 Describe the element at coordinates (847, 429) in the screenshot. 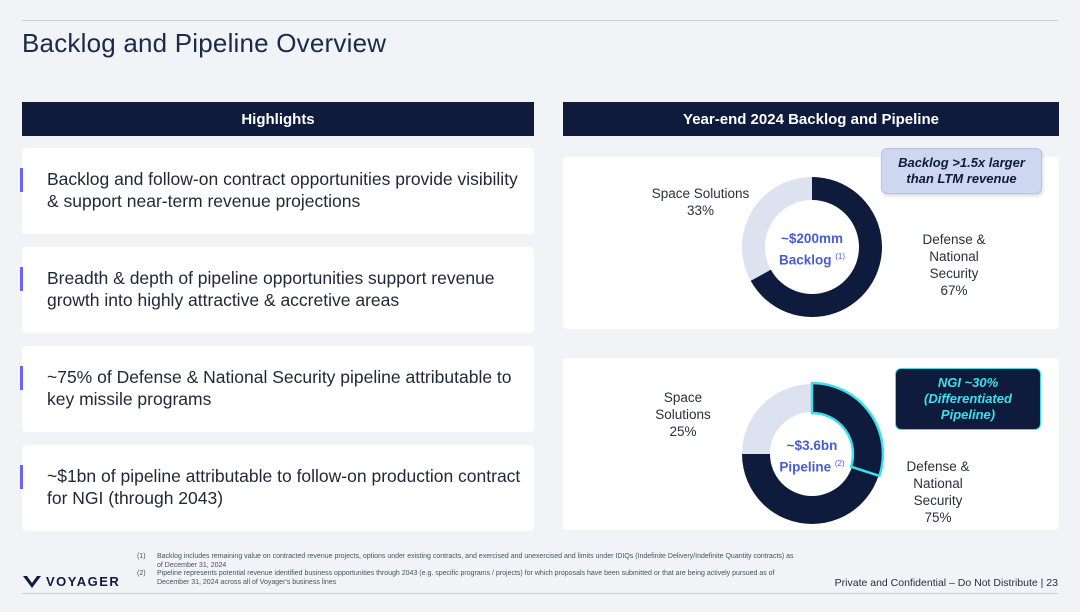

I see `donut-highlight-ngi` at that location.